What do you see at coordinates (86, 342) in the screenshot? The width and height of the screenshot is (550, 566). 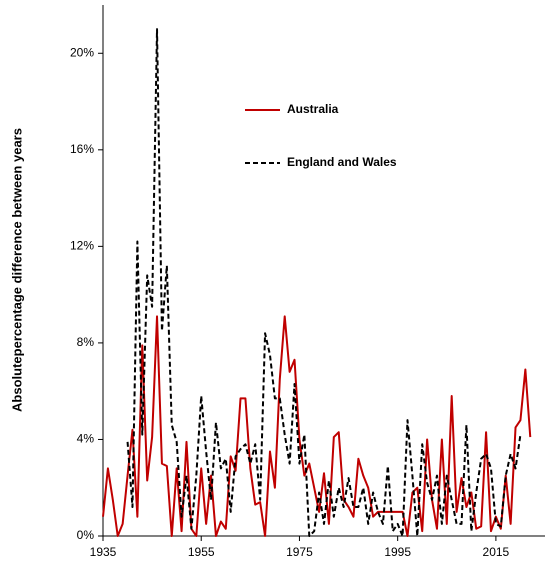 I see `y-tick-label: 8%` at bounding box center [86, 342].